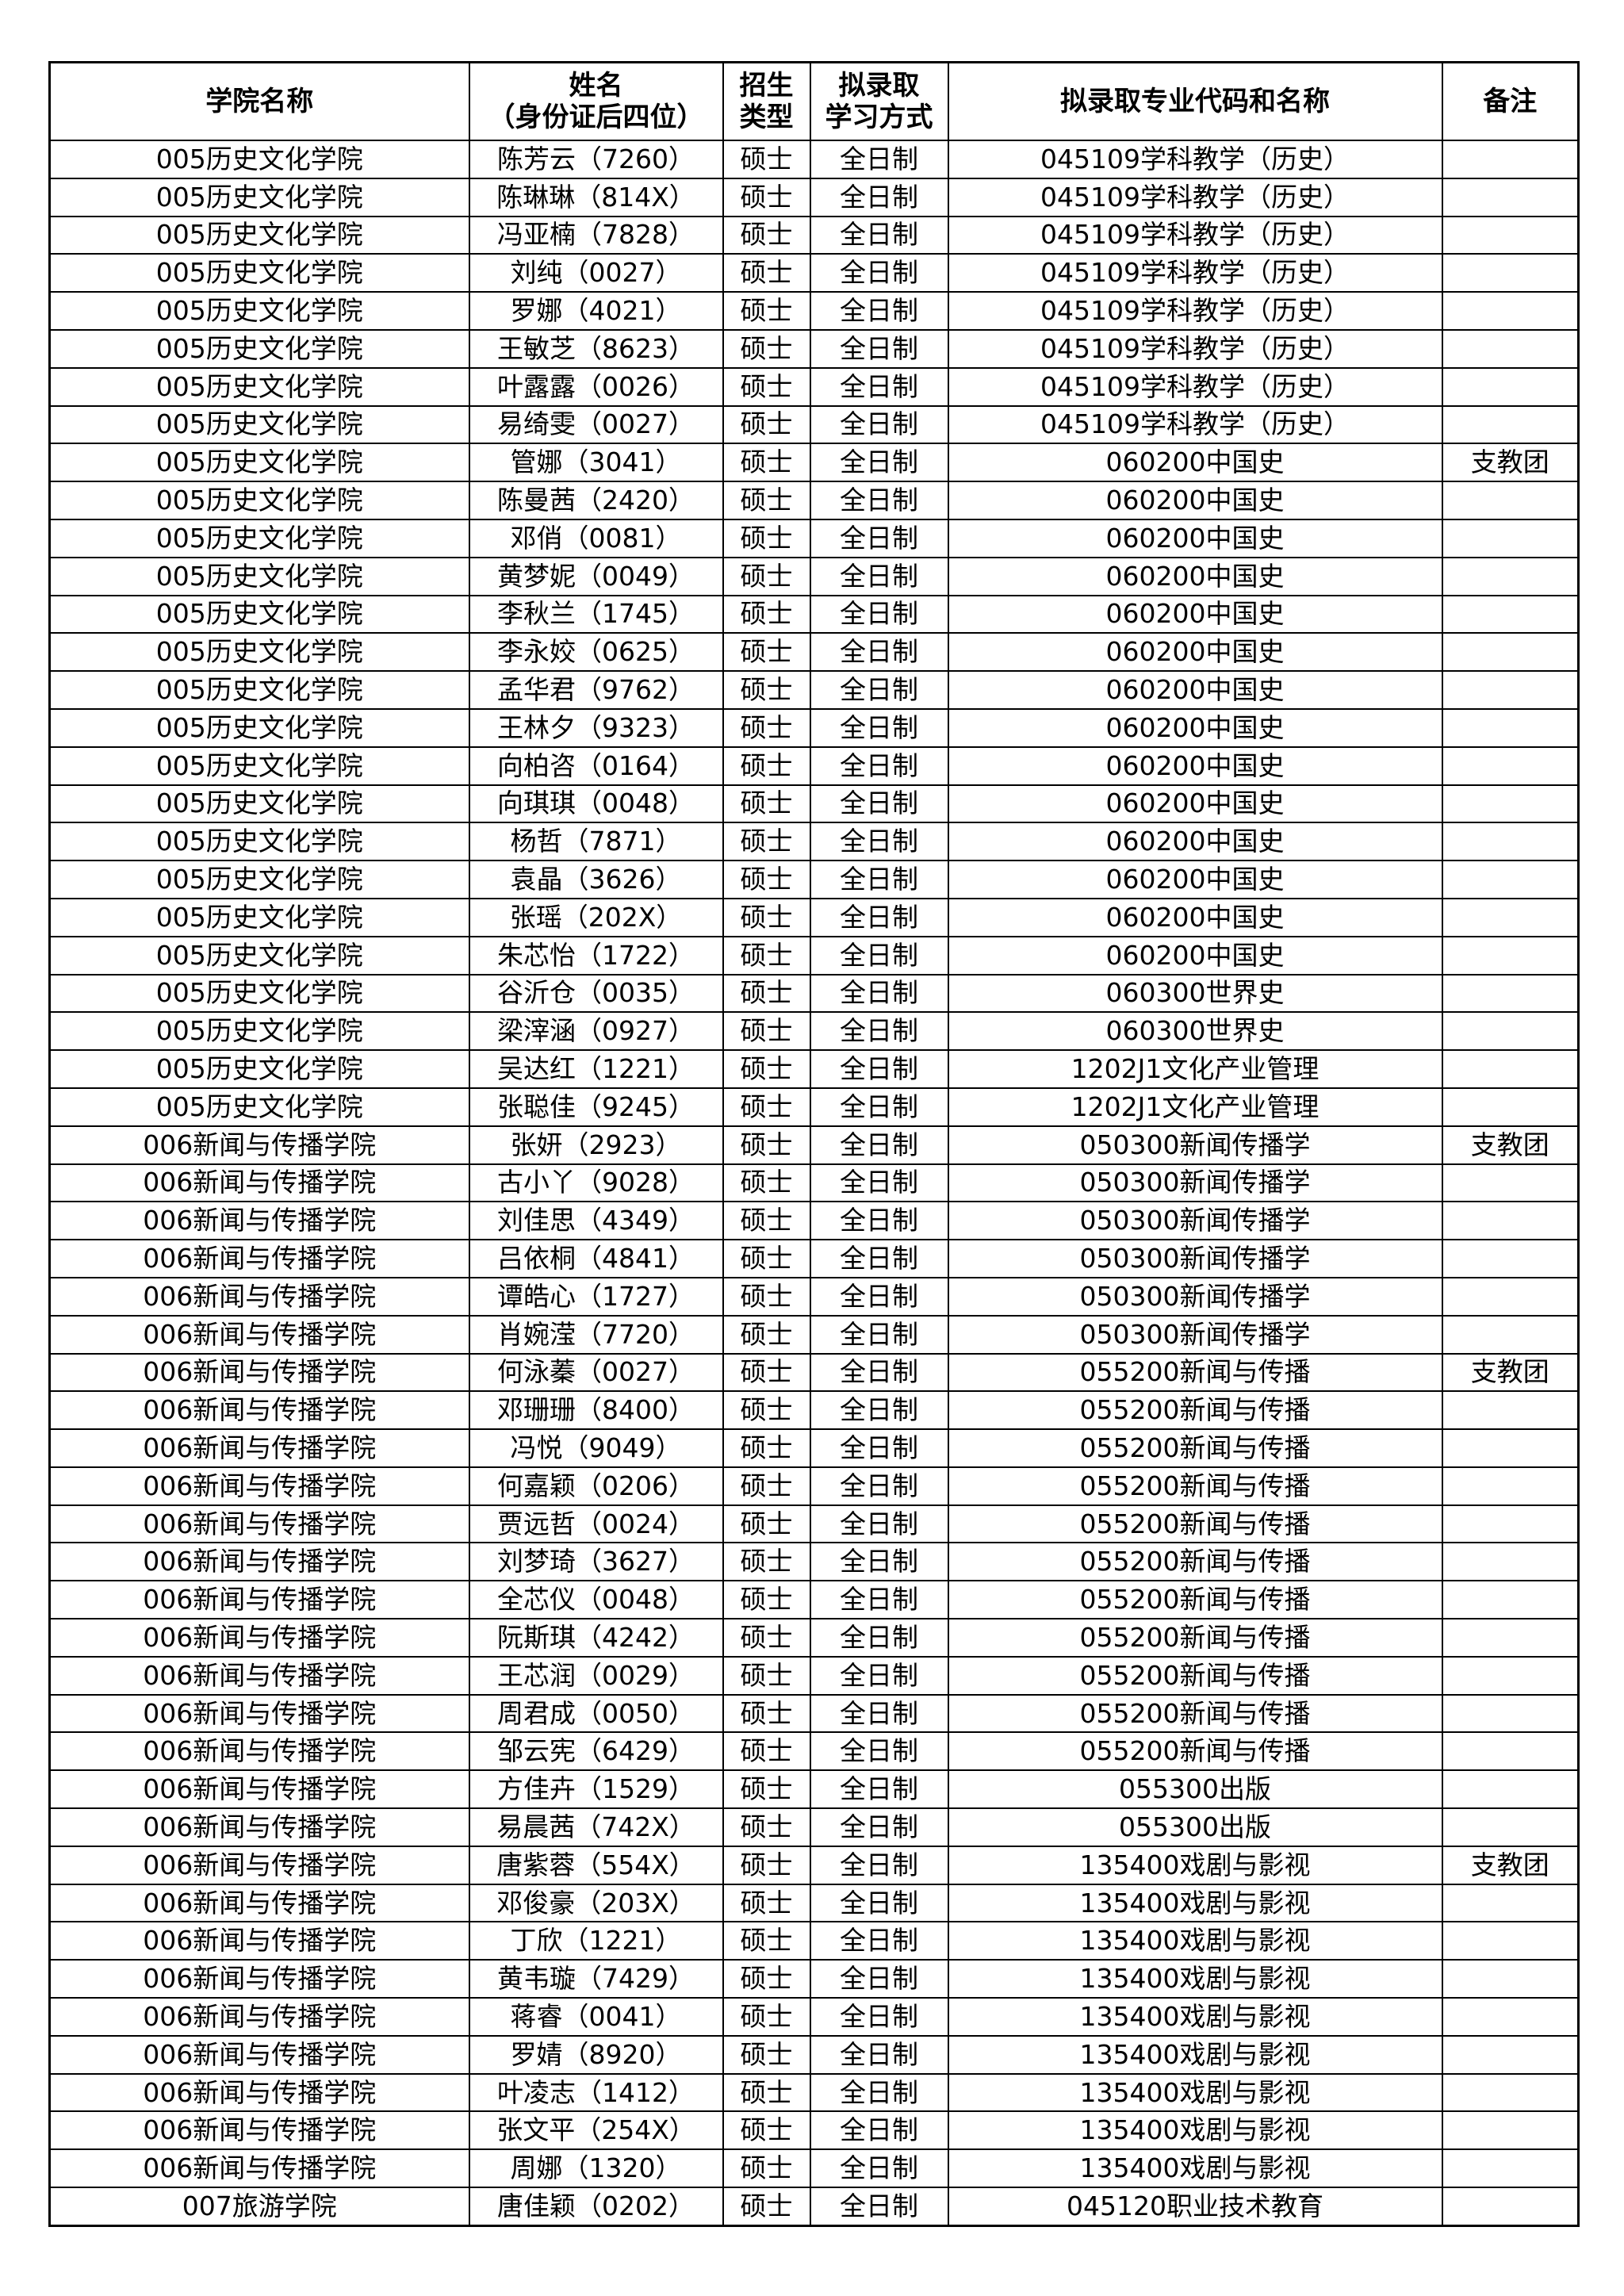 The image size is (1624, 2296). What do you see at coordinates (596, 652) in the screenshot?
I see `cell-name: 李永姣（0625）` at bounding box center [596, 652].